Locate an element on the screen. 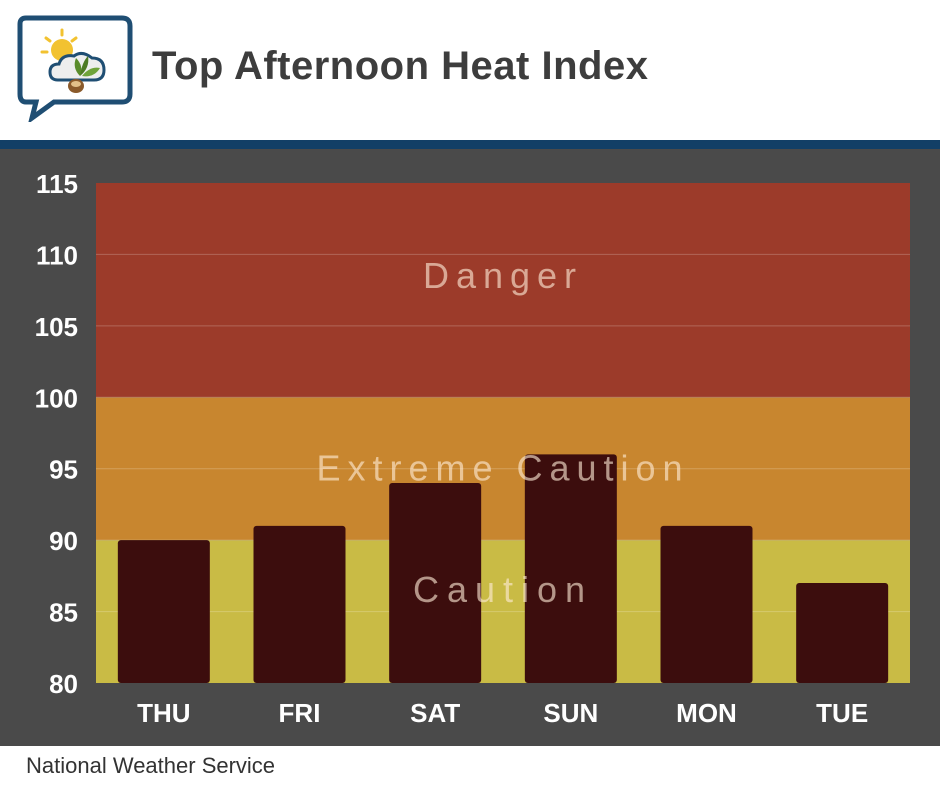 Image resolution: width=940 pixels, height=788 pixels. y-tick-label: 90 is located at coordinates (63, 541).